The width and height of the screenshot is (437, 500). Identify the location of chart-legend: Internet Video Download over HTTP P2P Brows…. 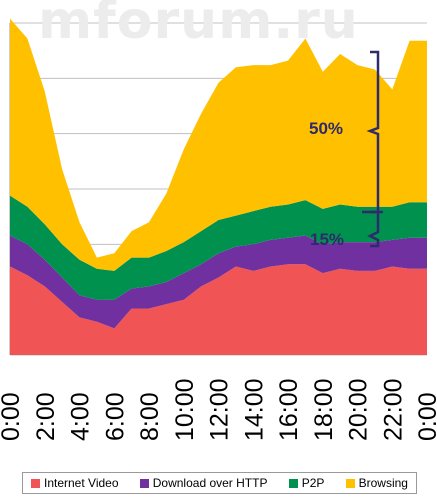
(219, 483).